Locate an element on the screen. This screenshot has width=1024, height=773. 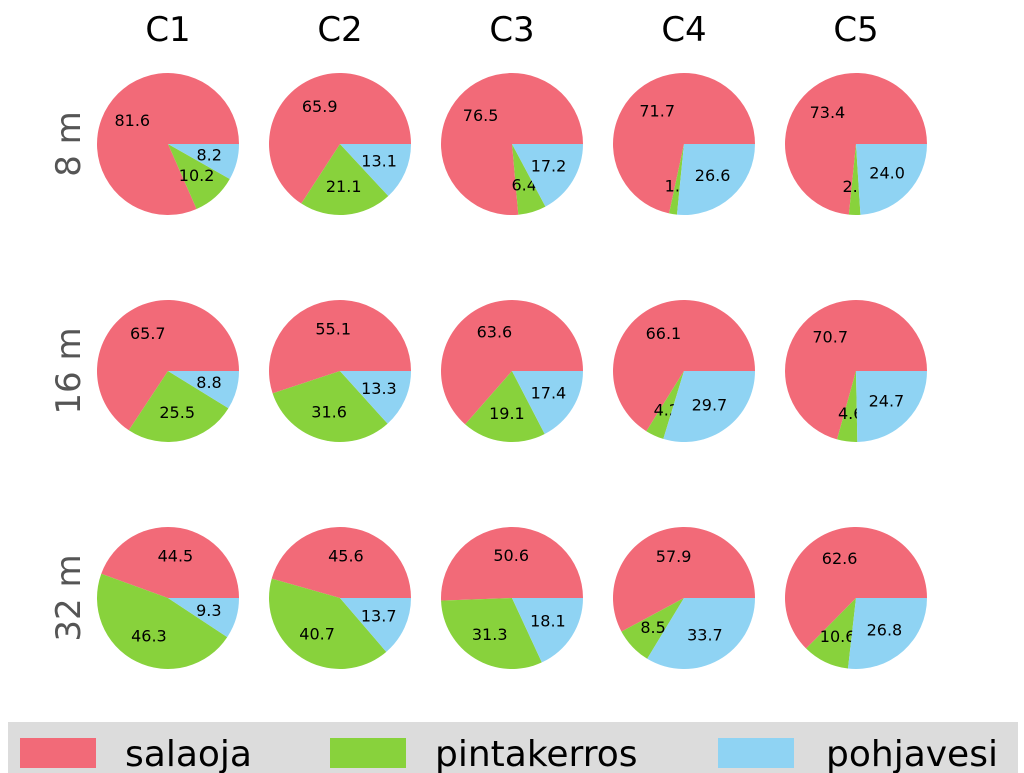
pie-c1-16m: 65.7 25.58.8 is located at coordinates (167, 371).